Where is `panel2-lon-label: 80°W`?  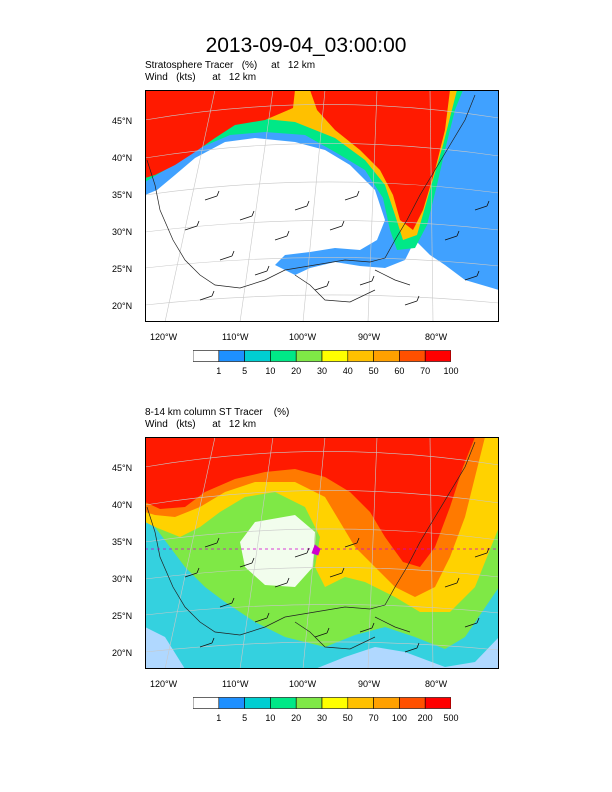 panel2-lon-label: 80°W is located at coordinates (436, 684).